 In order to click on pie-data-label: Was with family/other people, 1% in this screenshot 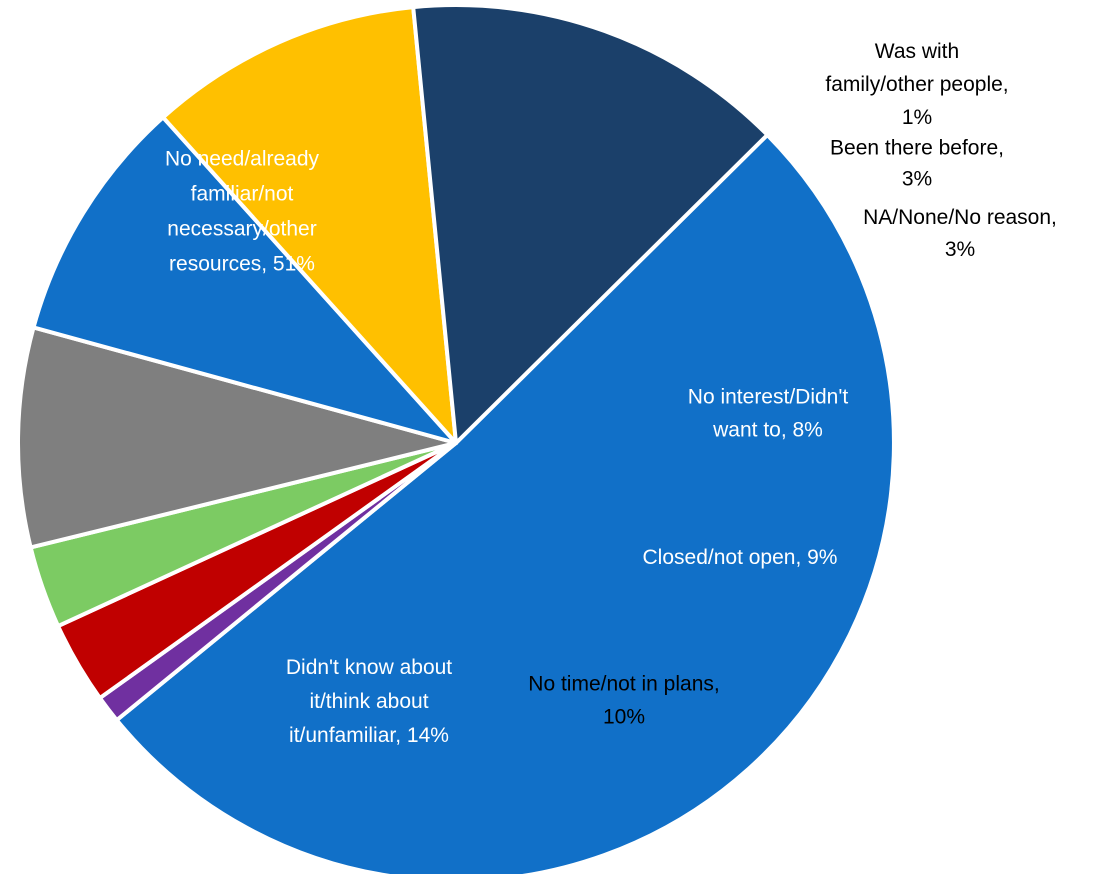, I will do `click(916, 84)`.